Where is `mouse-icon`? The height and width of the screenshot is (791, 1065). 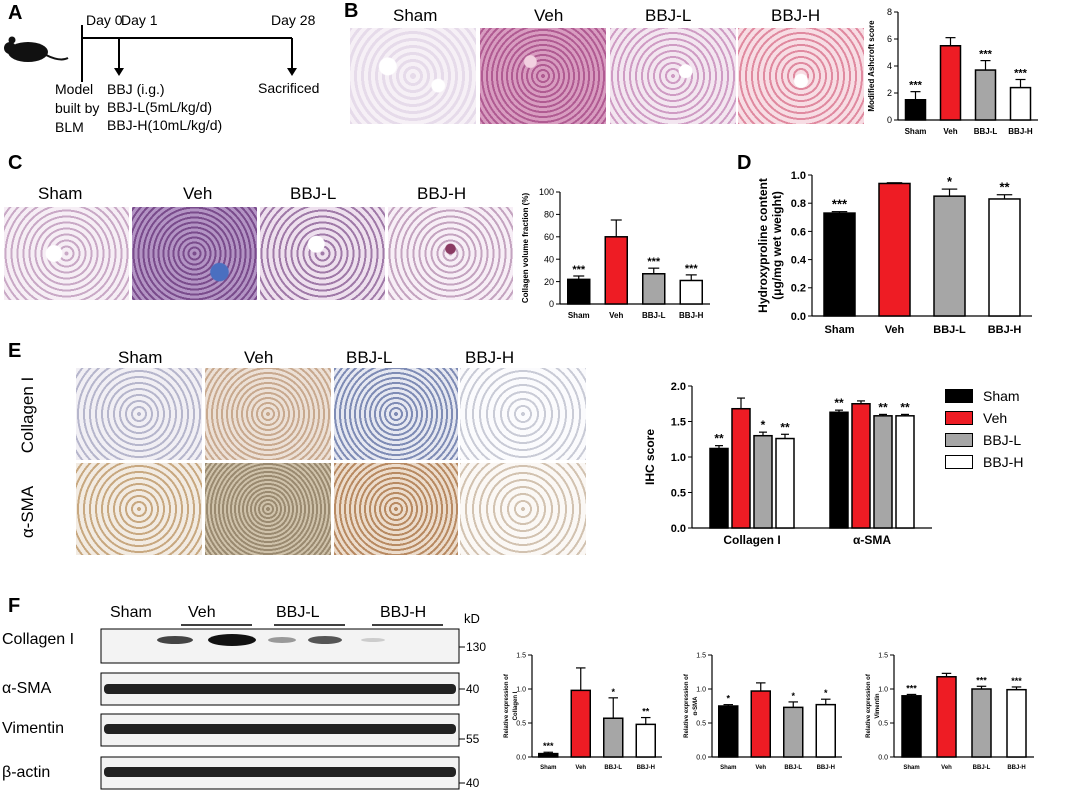
mouse-icon is located at coordinates (36, 49).